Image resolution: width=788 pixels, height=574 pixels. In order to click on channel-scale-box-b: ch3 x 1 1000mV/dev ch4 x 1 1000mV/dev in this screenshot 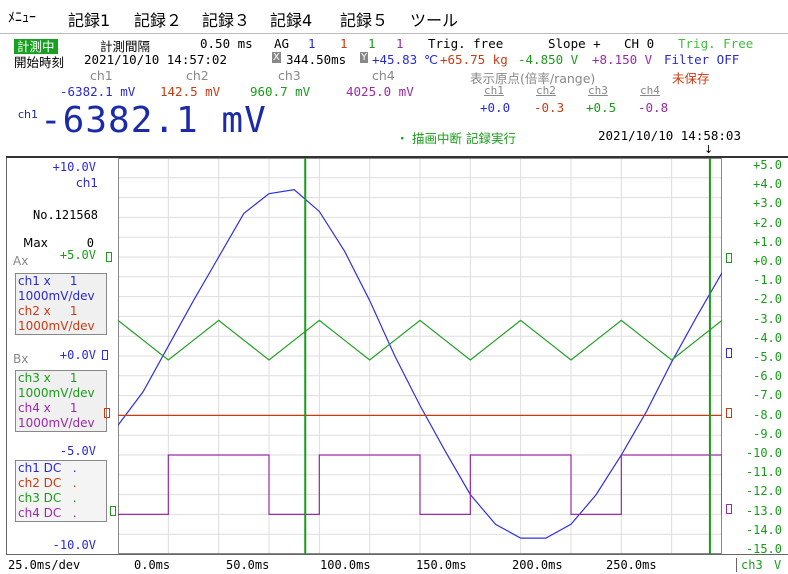, I will do `click(61, 401)`.